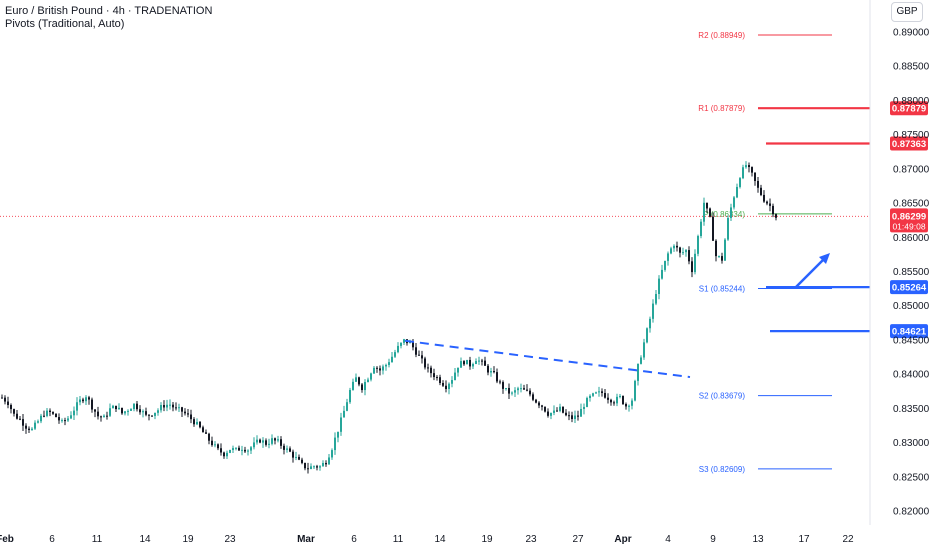 Image resolution: width=932 pixels, height=550 pixels. What do you see at coordinates (722, 469) in the screenshot?
I see `pivot-label: S3 (0.82609)` at bounding box center [722, 469].